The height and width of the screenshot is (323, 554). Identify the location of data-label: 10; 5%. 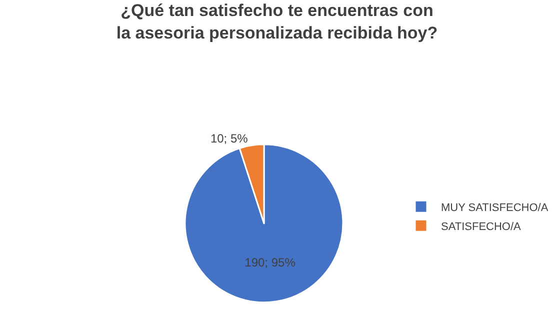
(229, 139).